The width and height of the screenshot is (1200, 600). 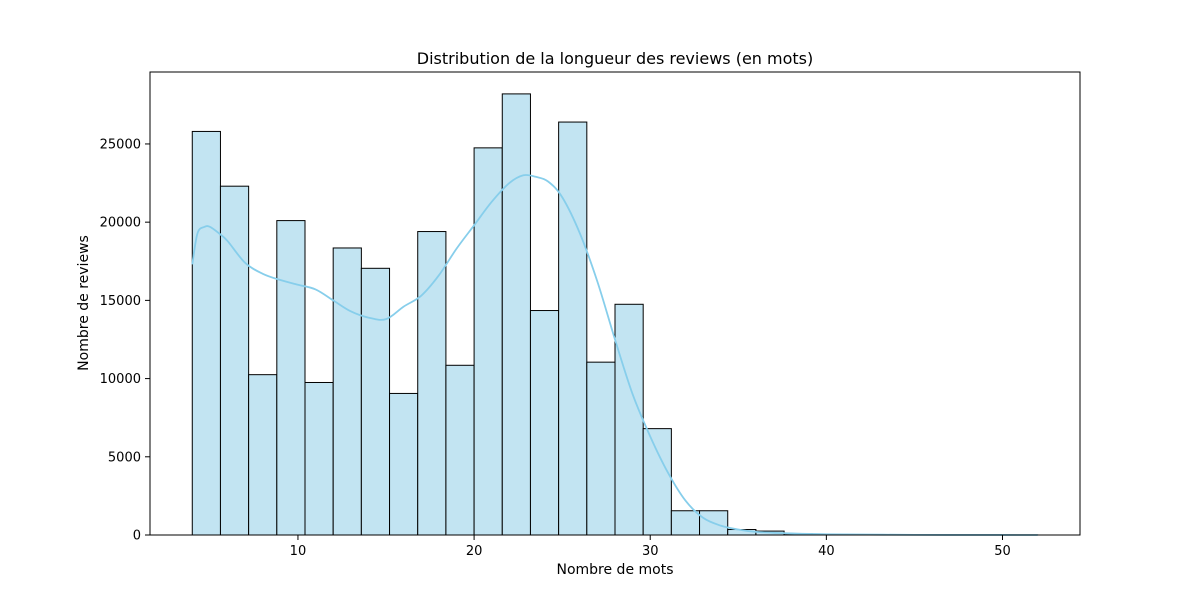 I want to click on y-tick-label: 25000, so click(x=120, y=144).